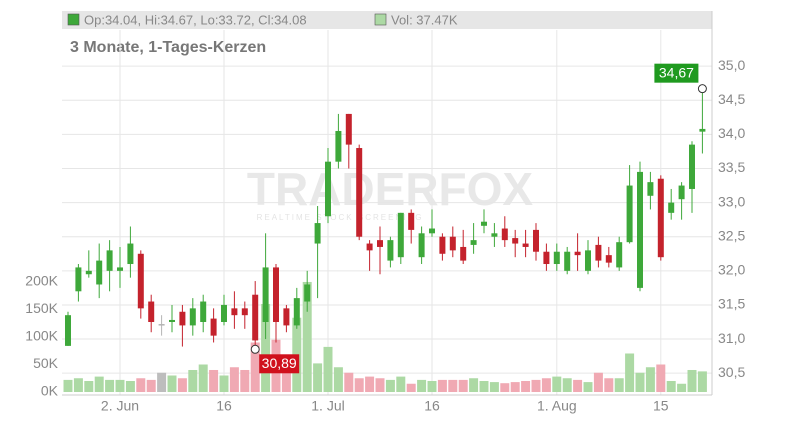  Describe the element at coordinates (380, 19) in the screenshot. I see `volume-icon` at that location.